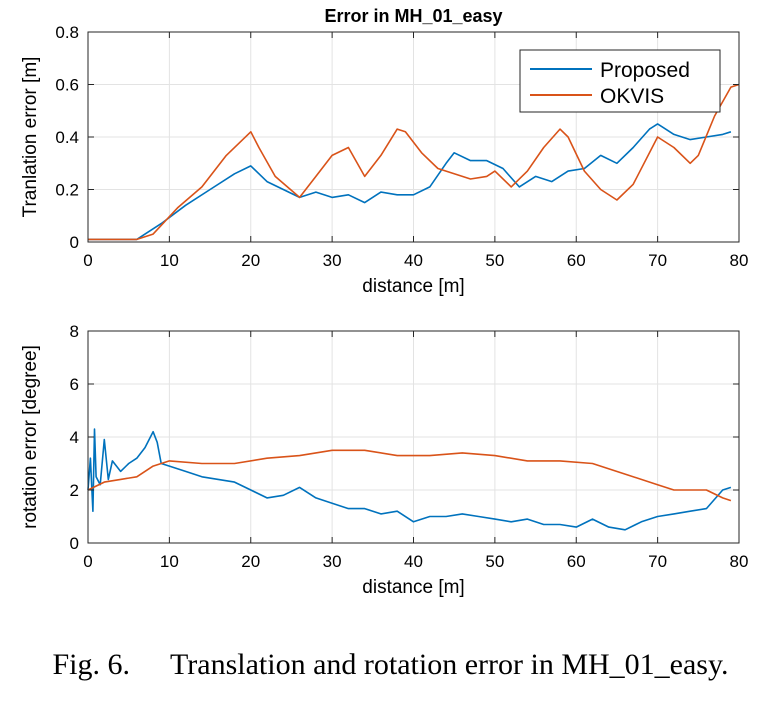 The height and width of the screenshot is (704, 781). Describe the element at coordinates (67, 85) in the screenshot. I see `y-tick-label: 0.6` at that location.